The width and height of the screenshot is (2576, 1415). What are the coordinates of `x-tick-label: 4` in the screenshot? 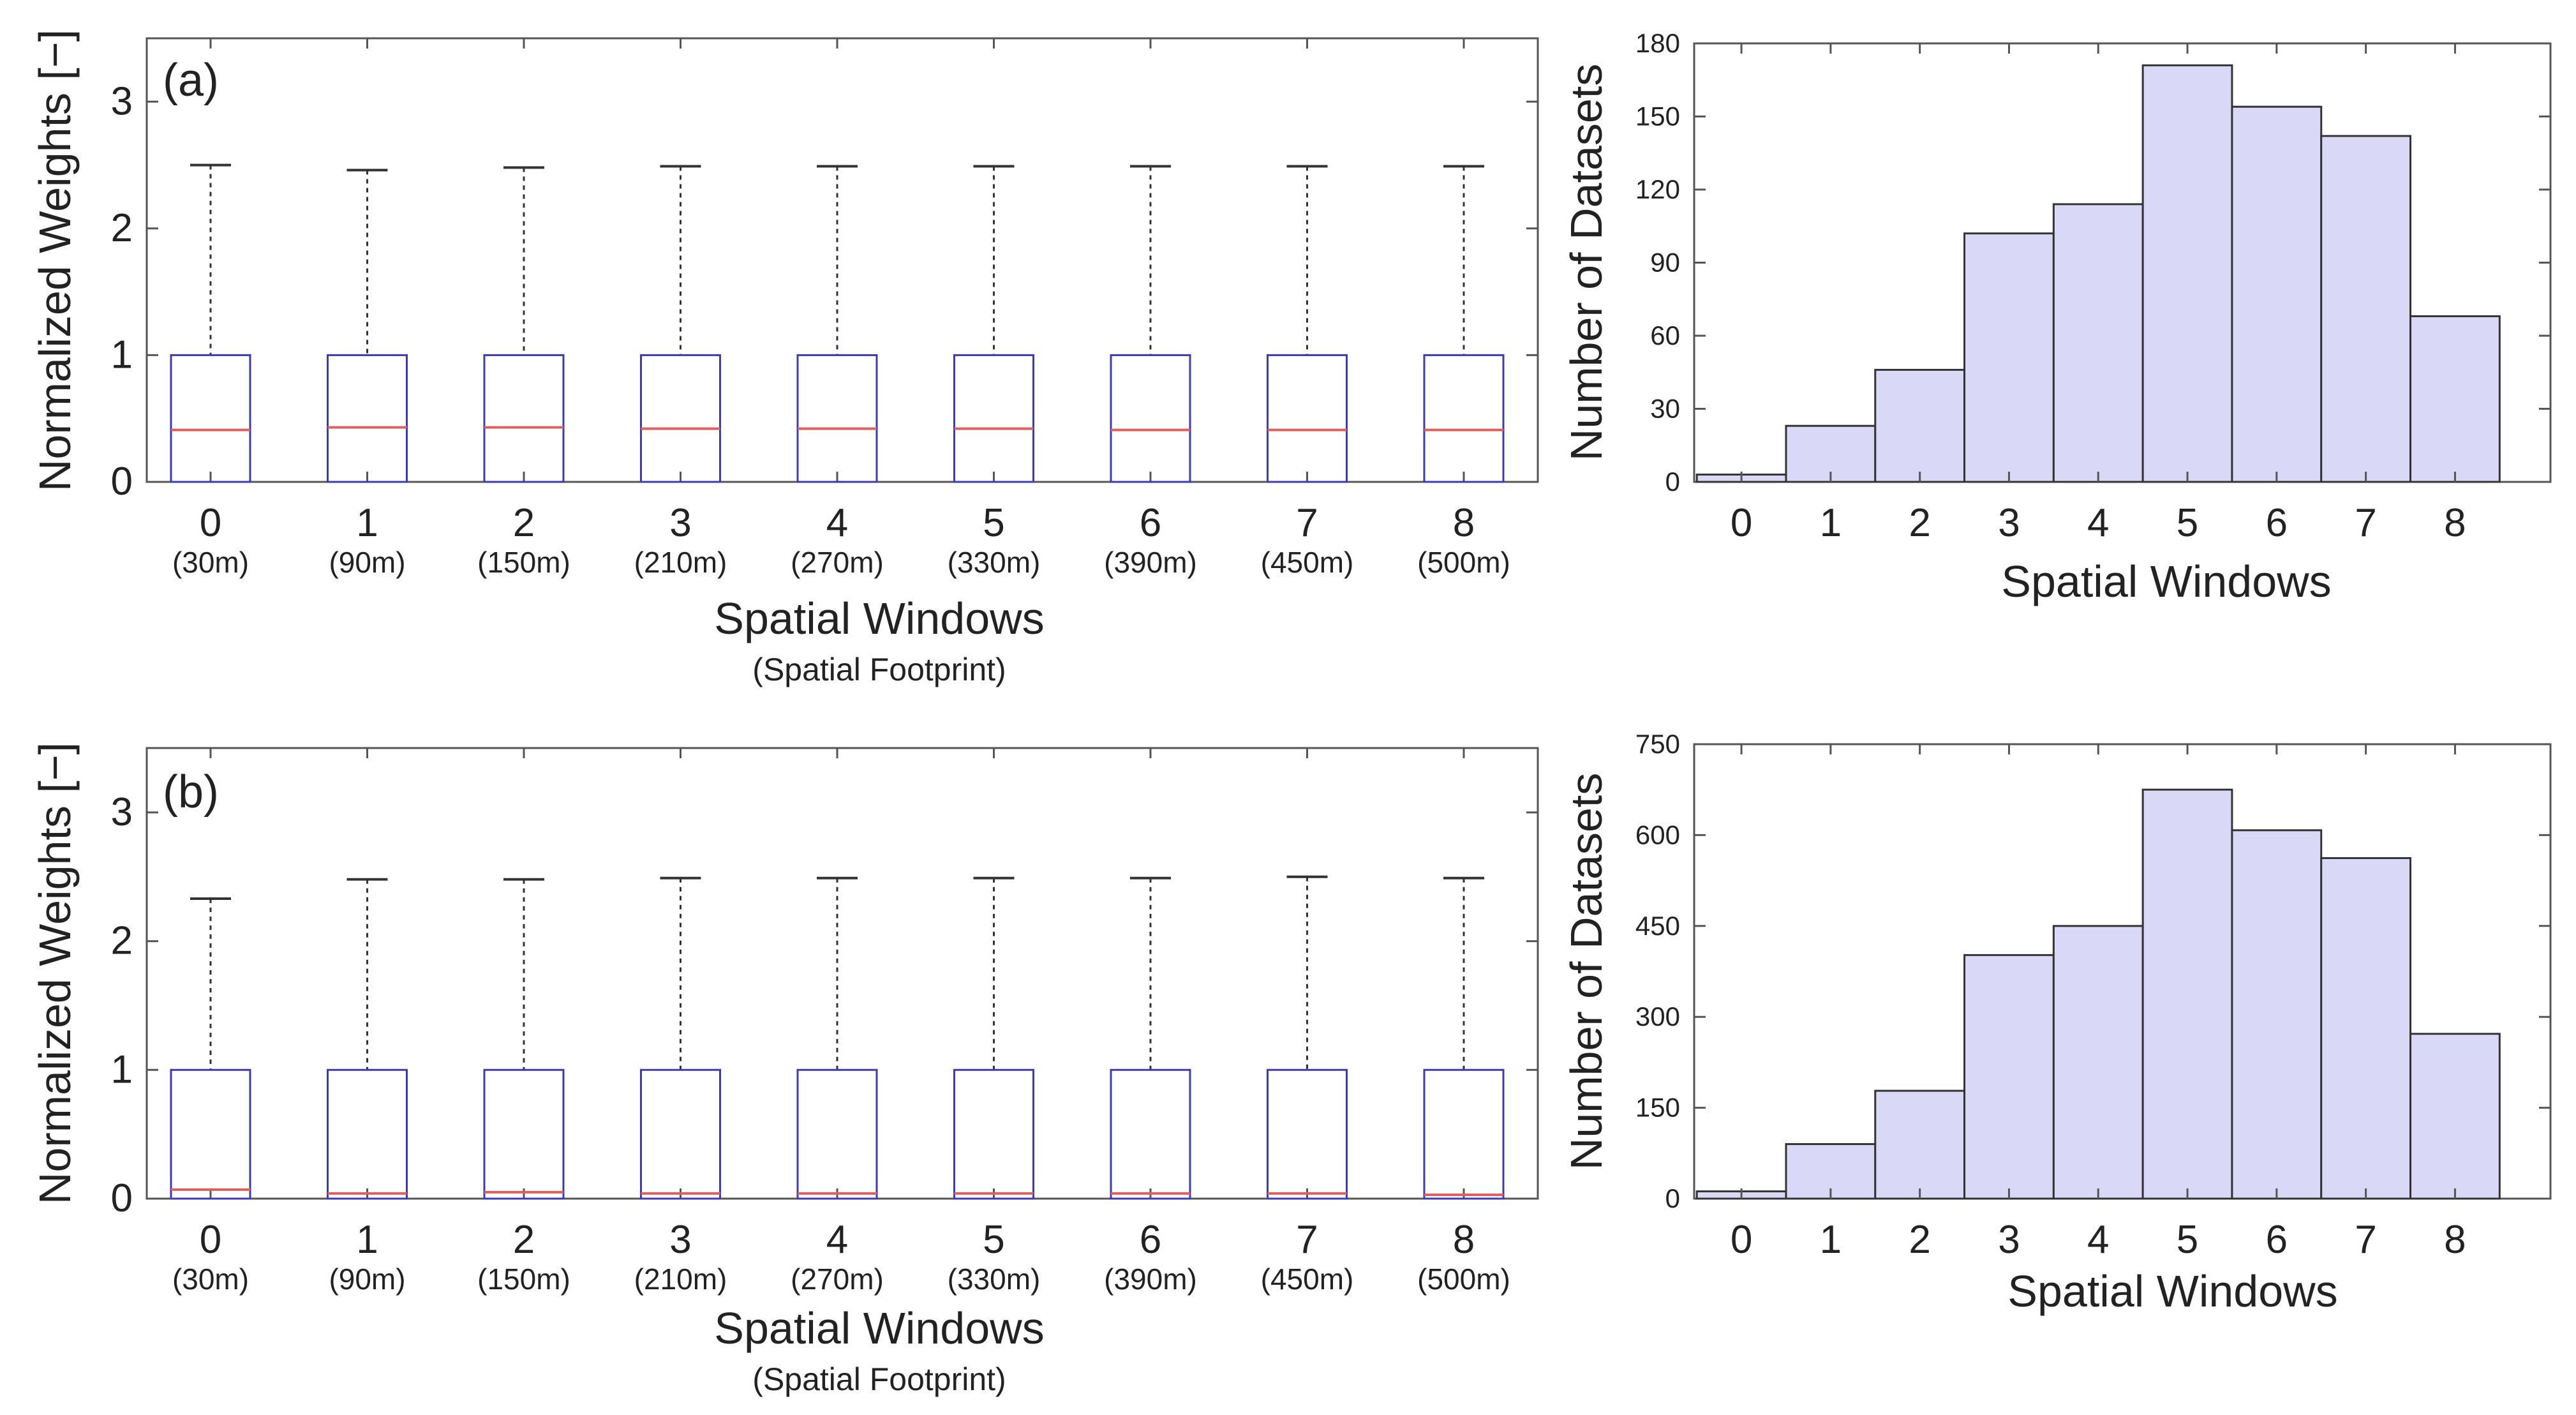 It's located at (837, 523).